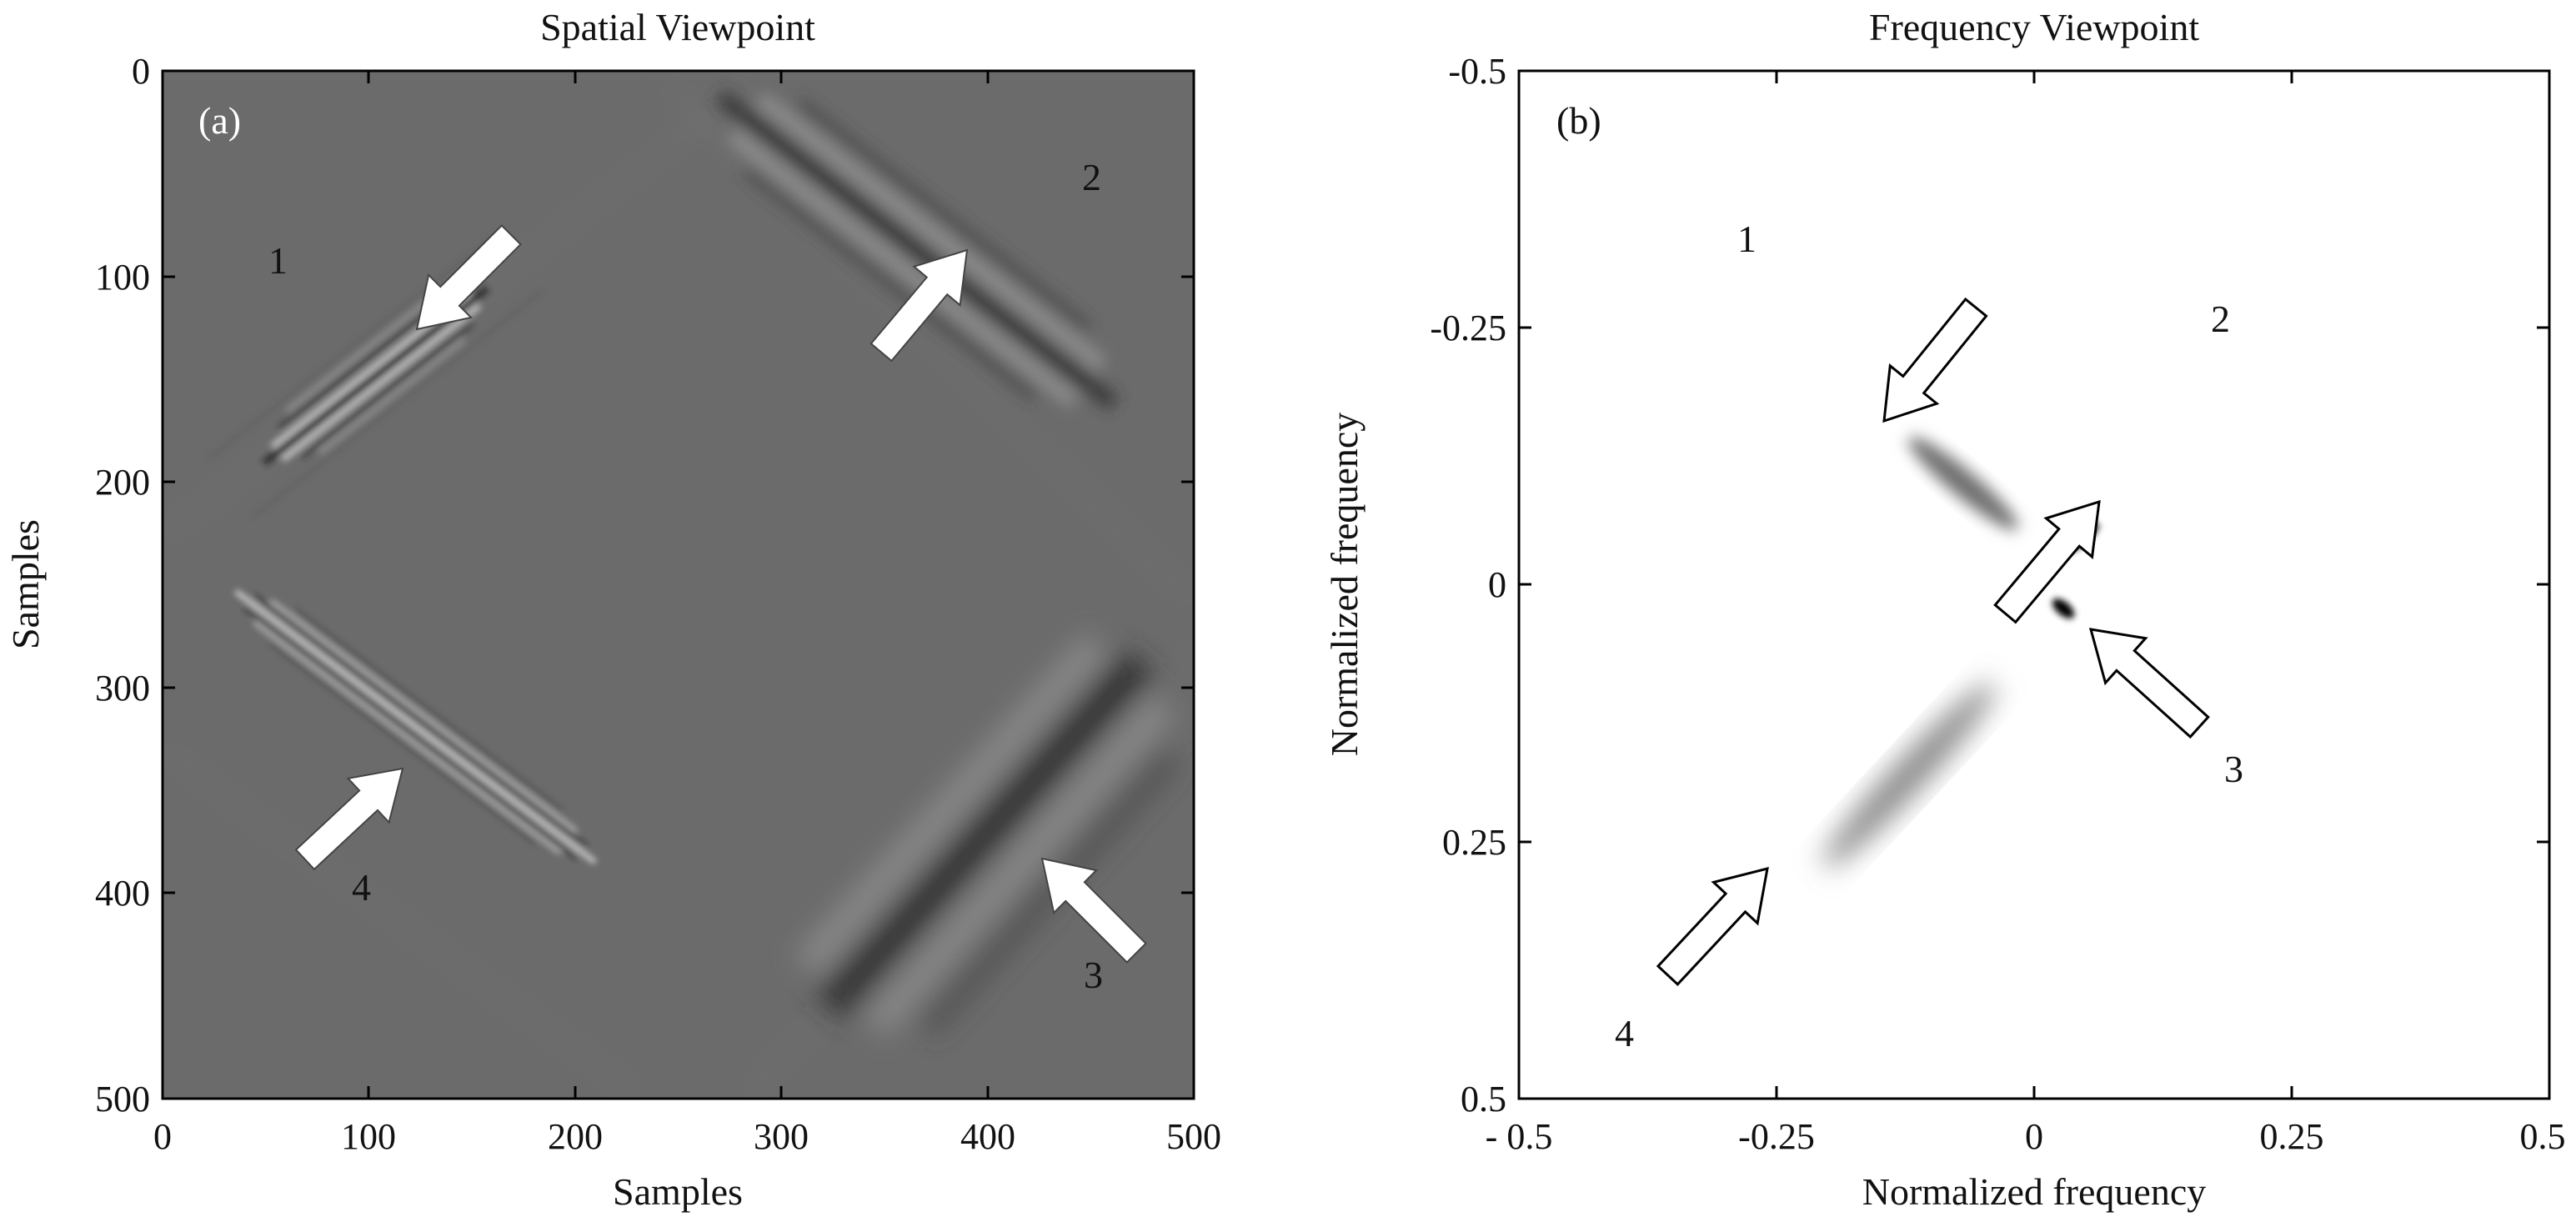 This screenshot has height=1227, width=2576. Describe the element at coordinates (2543, 1136) in the screenshot. I see `panel-b-xtick-label: 0.5` at that location.